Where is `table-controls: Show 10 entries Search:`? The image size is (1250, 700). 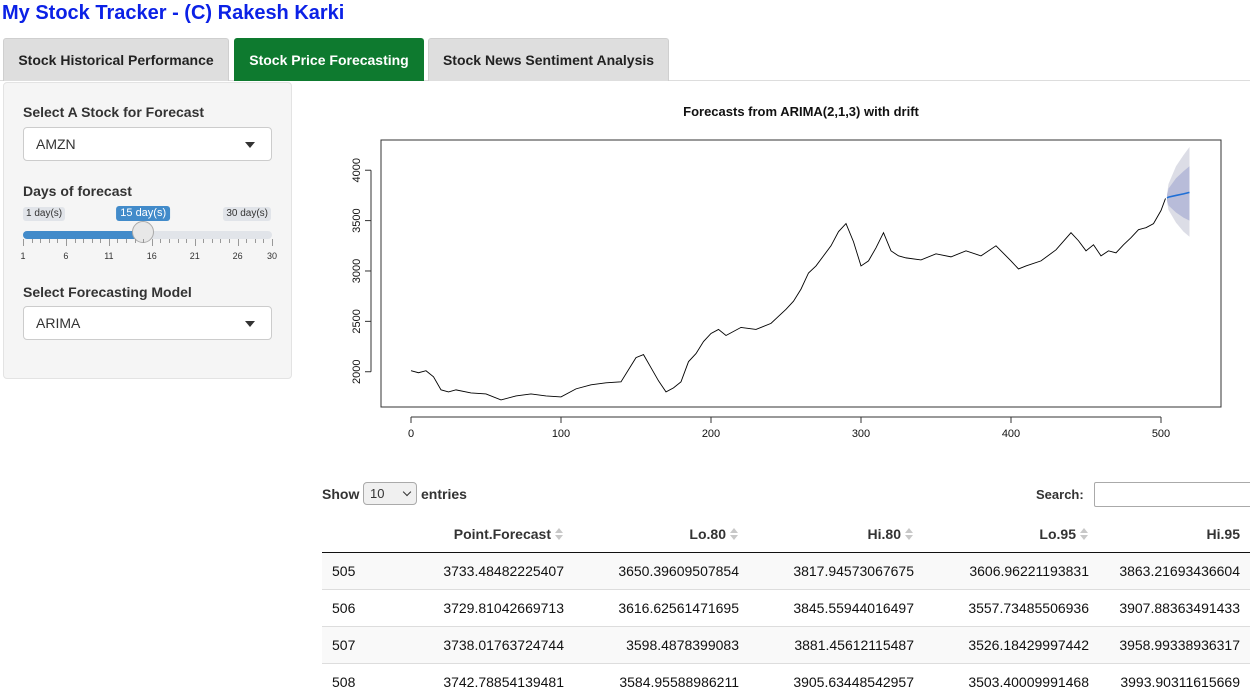 table-controls: Show 10 entries Search: is located at coordinates (786, 498).